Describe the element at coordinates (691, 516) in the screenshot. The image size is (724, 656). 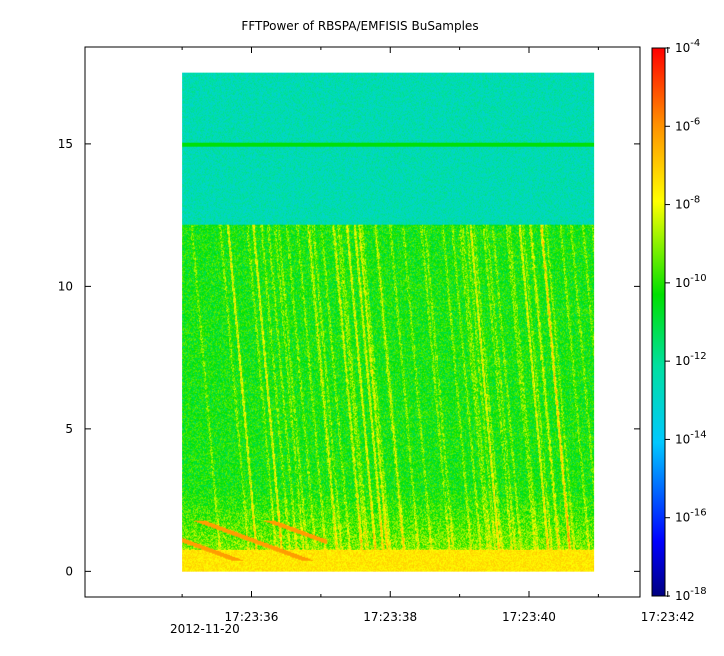
I see `colorbar-tick-label: 10⁻¹⁶` at that location.